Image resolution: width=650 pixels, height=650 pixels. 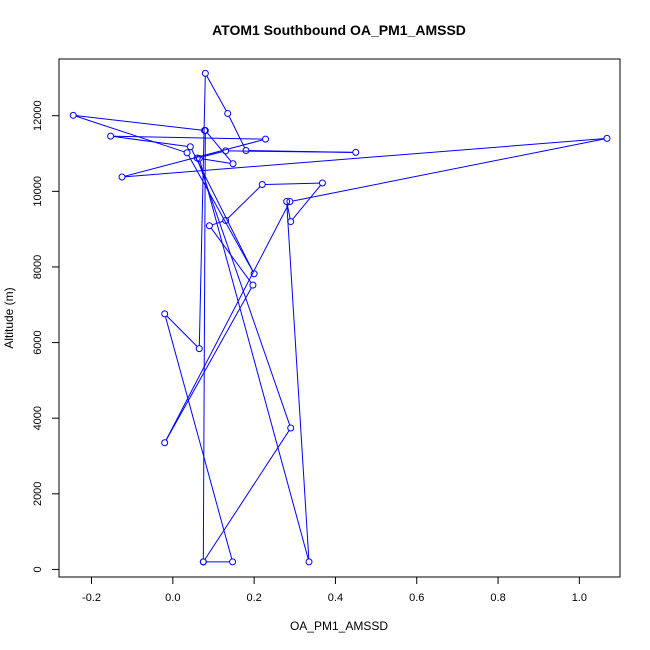 What do you see at coordinates (339, 626) in the screenshot?
I see `x-axis-label: OA_PM1_AMSSD` at bounding box center [339, 626].